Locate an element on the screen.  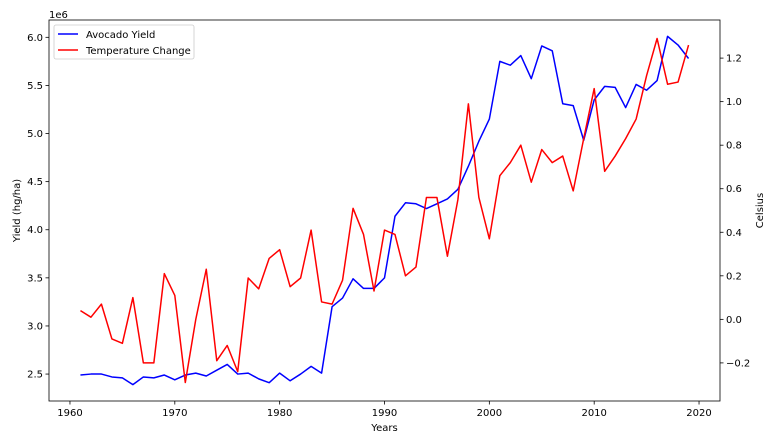
left-y-tick-label: 4.0 is located at coordinates (35, 230).